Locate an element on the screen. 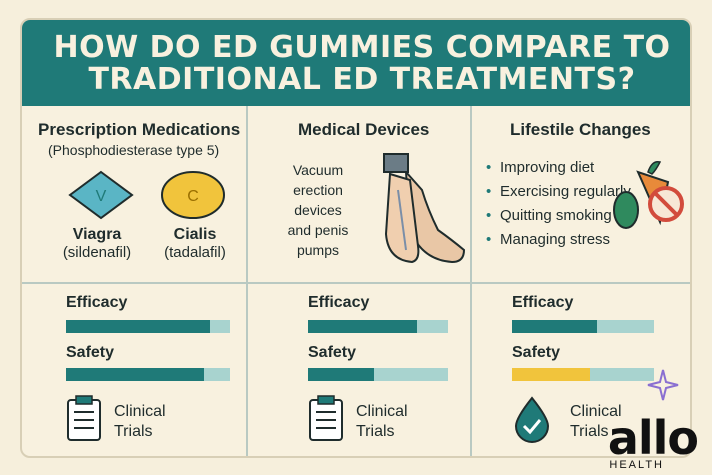 The image size is (712, 475). list-item: Improving diet is located at coordinates (561, 167).